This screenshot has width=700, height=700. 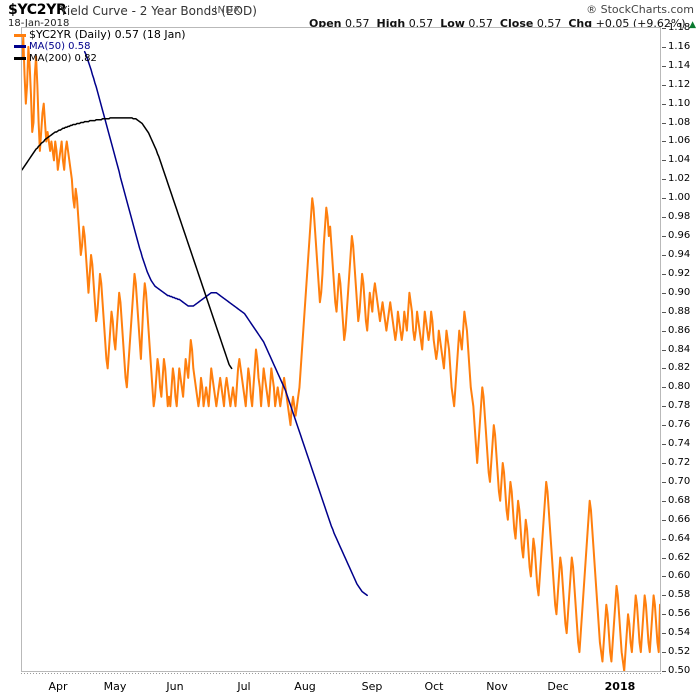 I want to click on legend-label-ma50: MA(50) 0.58, so click(x=60, y=46).